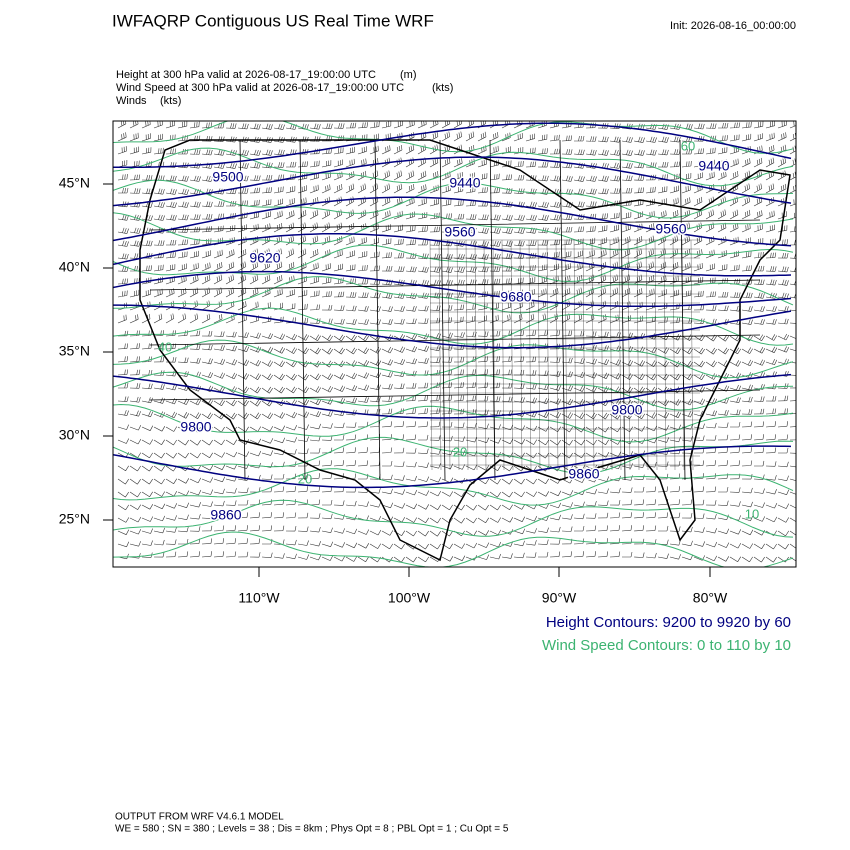  I want to click on height-legend: Height Contours: 9200 to 9920 by 60, so click(668, 622).